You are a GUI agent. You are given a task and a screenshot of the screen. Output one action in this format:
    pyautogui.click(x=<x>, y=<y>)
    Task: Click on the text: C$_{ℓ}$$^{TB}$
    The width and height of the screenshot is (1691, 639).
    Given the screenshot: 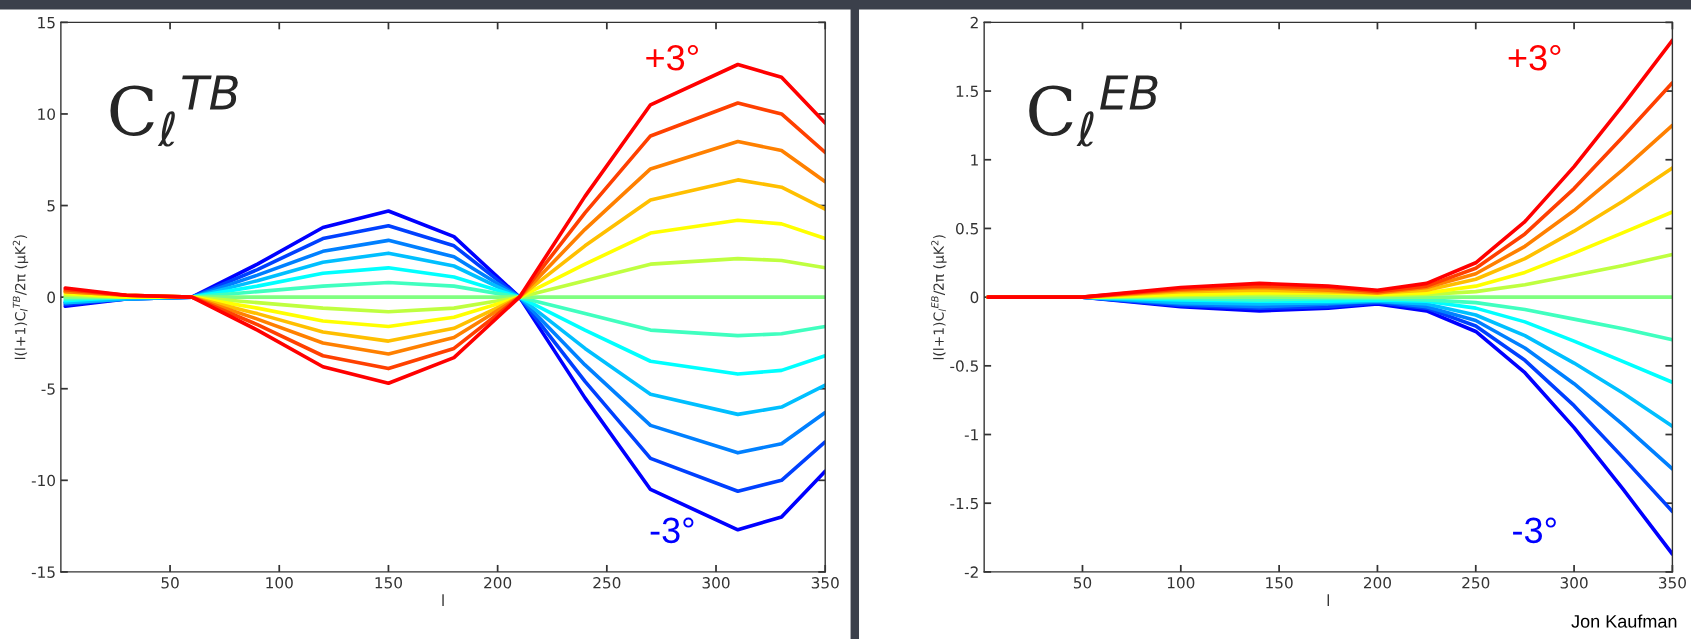 What is the action you would take?
    pyautogui.click(x=174, y=111)
    